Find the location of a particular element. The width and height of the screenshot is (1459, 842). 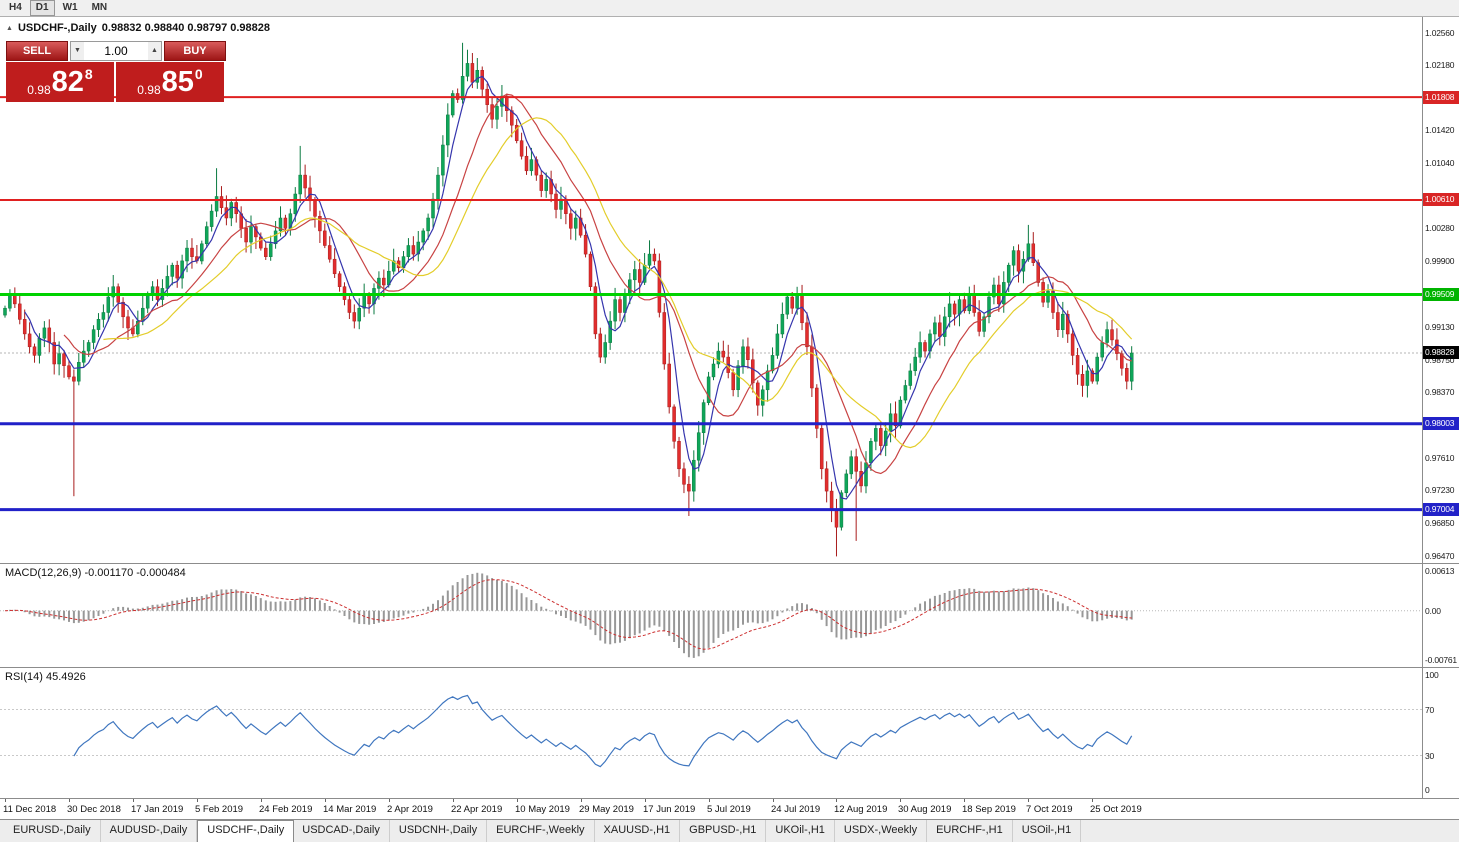

buy-price-sup: 0 is located at coordinates (198, 74).